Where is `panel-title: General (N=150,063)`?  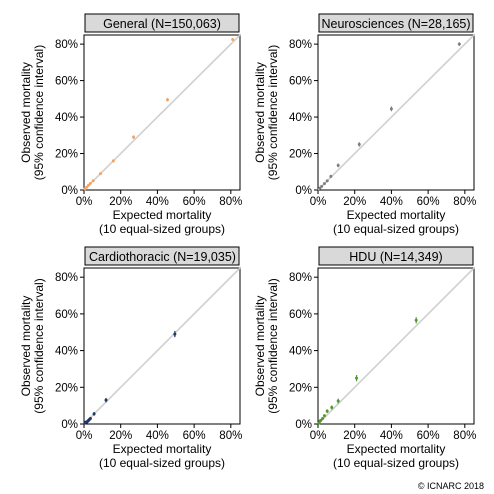 panel-title: General (N=150,063) is located at coordinates (162, 24).